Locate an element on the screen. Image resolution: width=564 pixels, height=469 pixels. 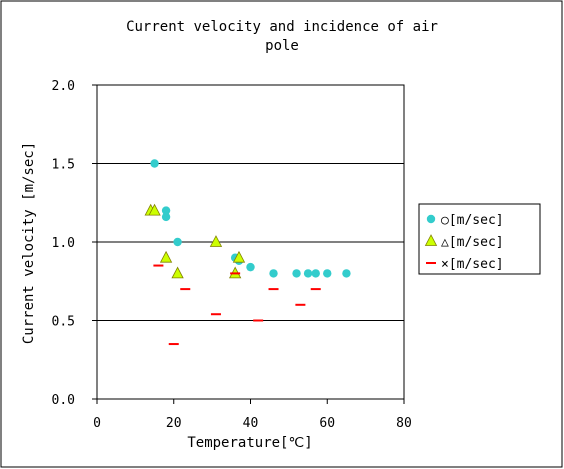
x-tick-label-2: 40 is located at coordinates (251, 423).